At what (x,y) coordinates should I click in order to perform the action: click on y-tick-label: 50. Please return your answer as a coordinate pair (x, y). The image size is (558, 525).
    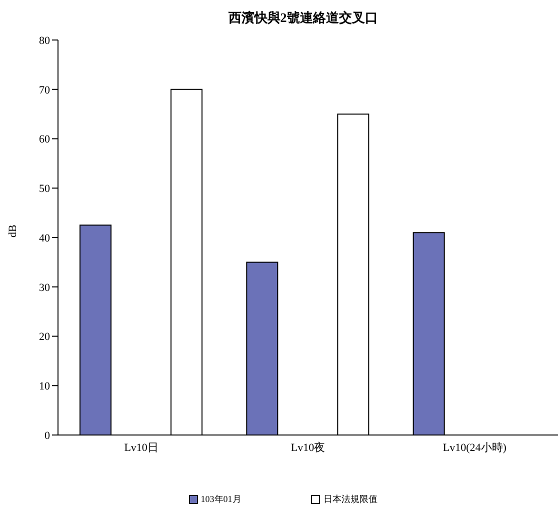
    Looking at the image, I should click on (44, 189).